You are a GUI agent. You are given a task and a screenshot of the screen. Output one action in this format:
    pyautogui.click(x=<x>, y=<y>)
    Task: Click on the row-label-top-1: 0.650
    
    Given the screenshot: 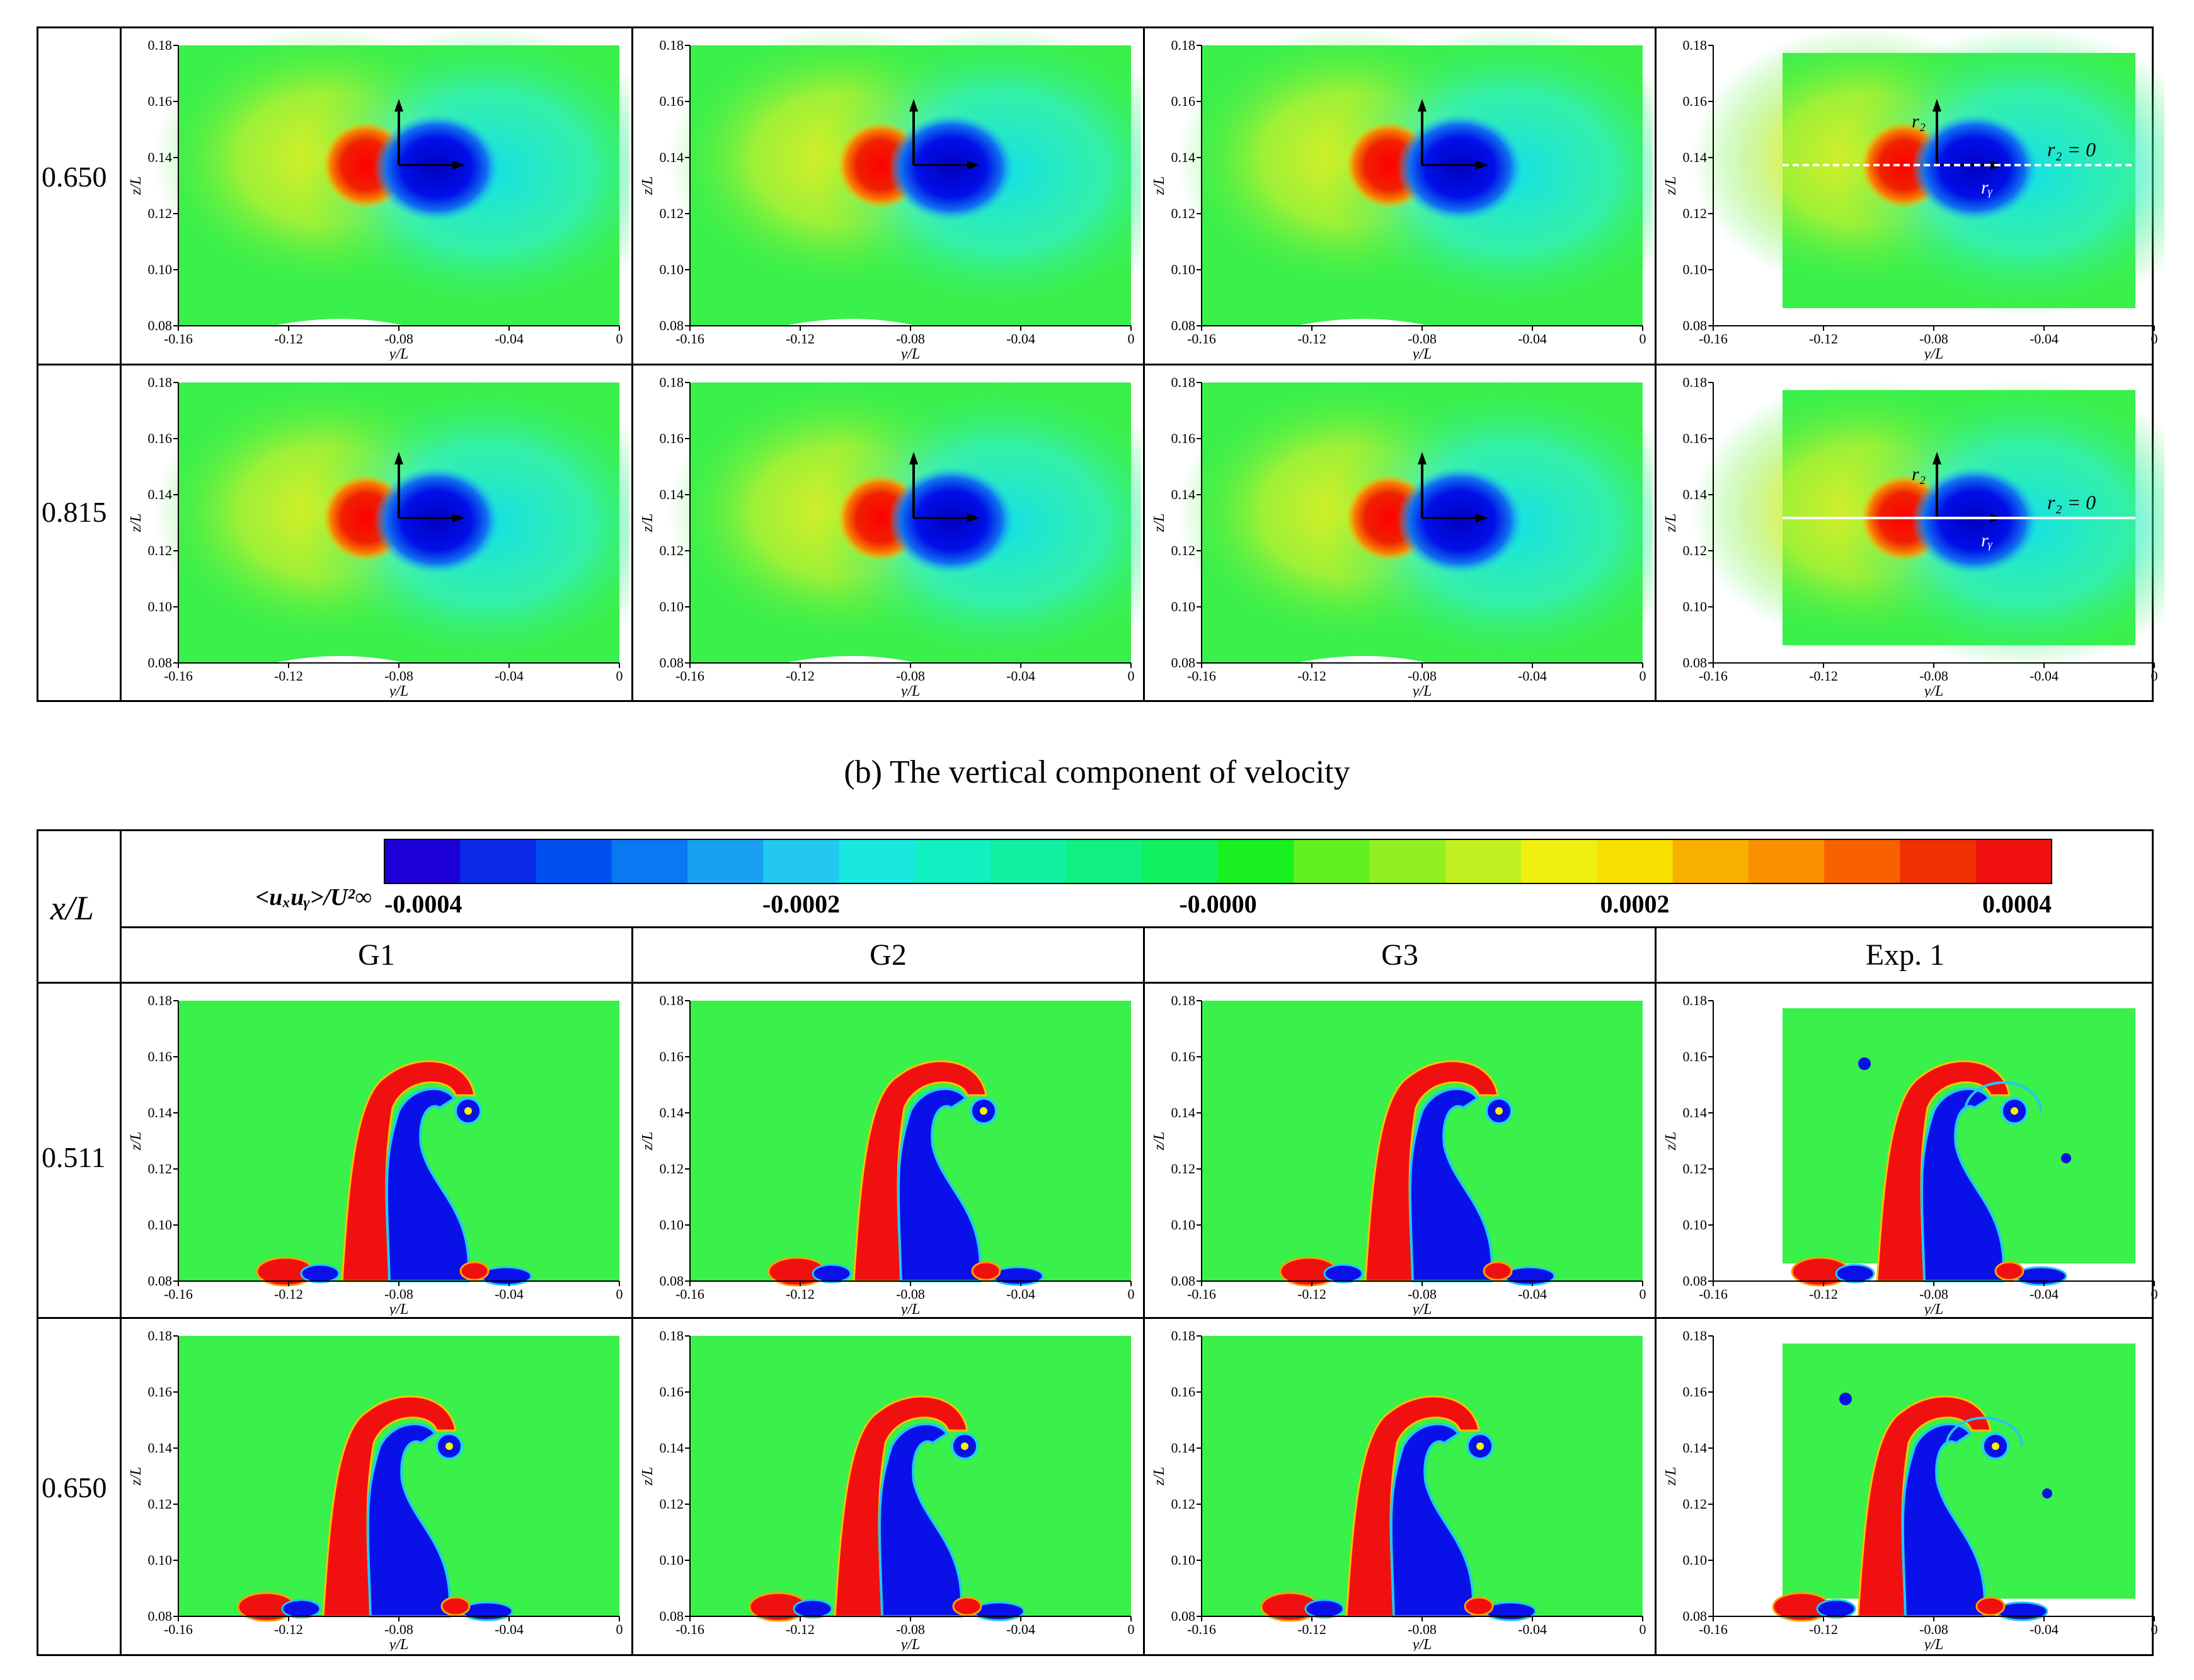 What is the action you would take?
    pyautogui.click(x=74, y=177)
    